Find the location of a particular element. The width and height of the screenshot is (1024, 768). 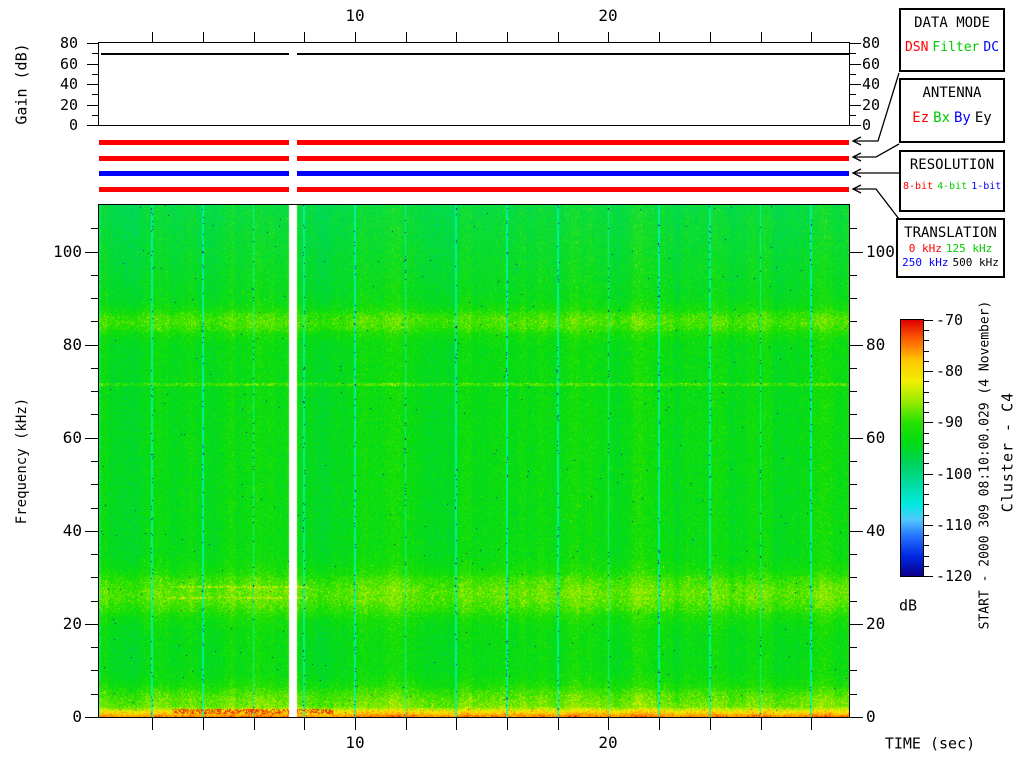

gain-plot-frame is located at coordinates (474, 84).